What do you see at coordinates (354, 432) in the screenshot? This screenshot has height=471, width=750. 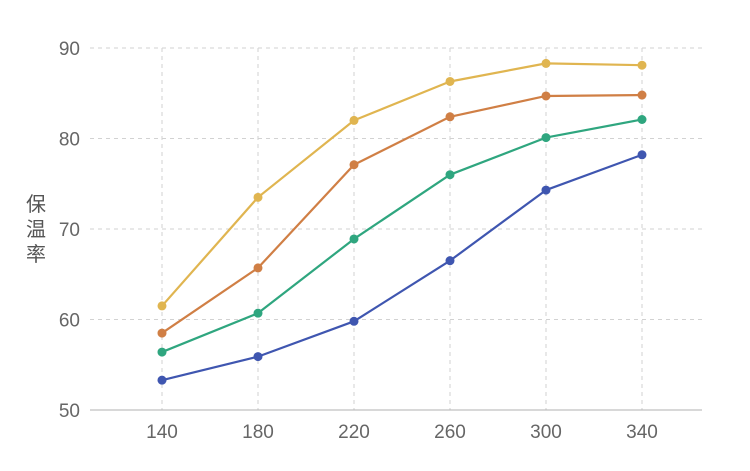 I see `x-tick-label: 220` at bounding box center [354, 432].